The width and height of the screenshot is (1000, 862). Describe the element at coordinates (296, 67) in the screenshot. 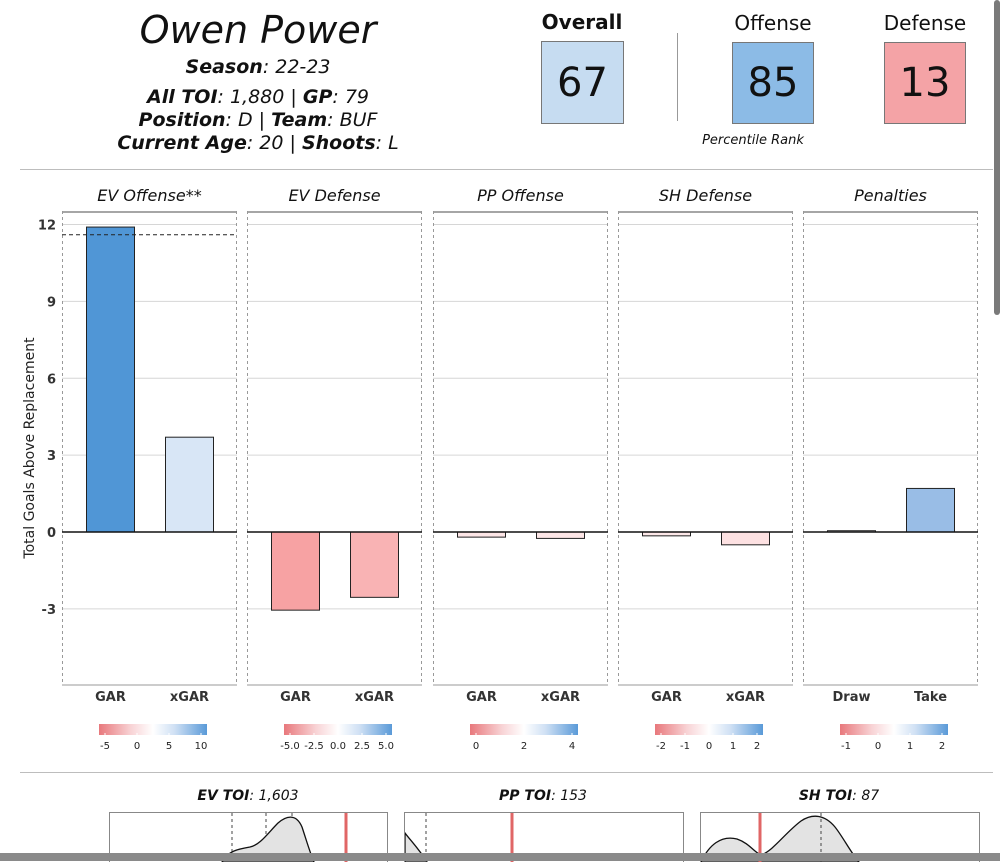

I see `season-value: : 22-23` at that location.